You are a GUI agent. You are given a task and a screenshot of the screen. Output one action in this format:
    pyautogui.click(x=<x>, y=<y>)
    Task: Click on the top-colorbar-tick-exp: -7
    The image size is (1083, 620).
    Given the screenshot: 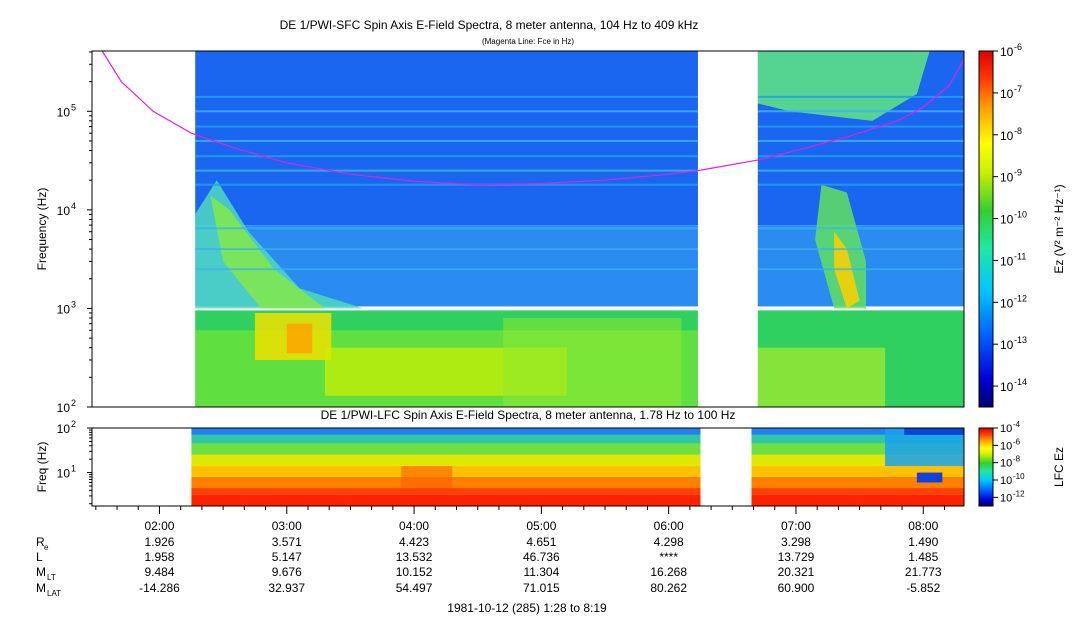 What is the action you would take?
    pyautogui.click(x=1018, y=89)
    